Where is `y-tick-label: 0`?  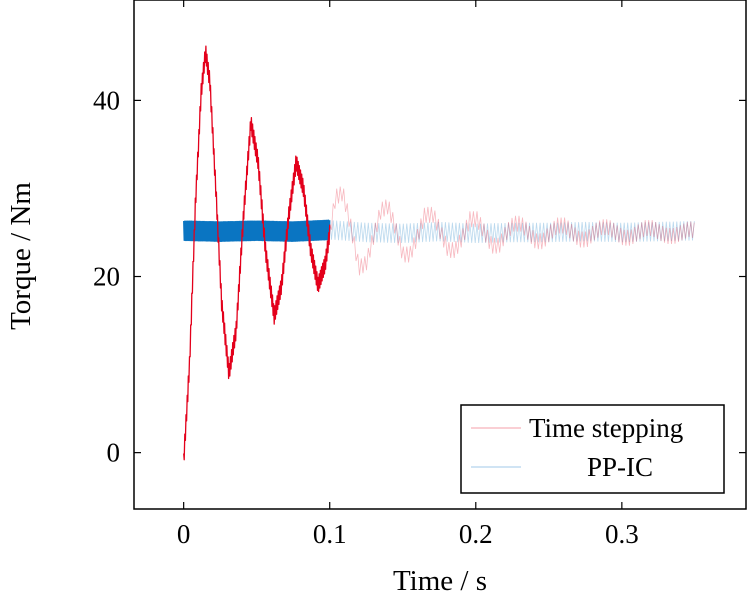
y-tick-label: 0 is located at coordinates (114, 453).